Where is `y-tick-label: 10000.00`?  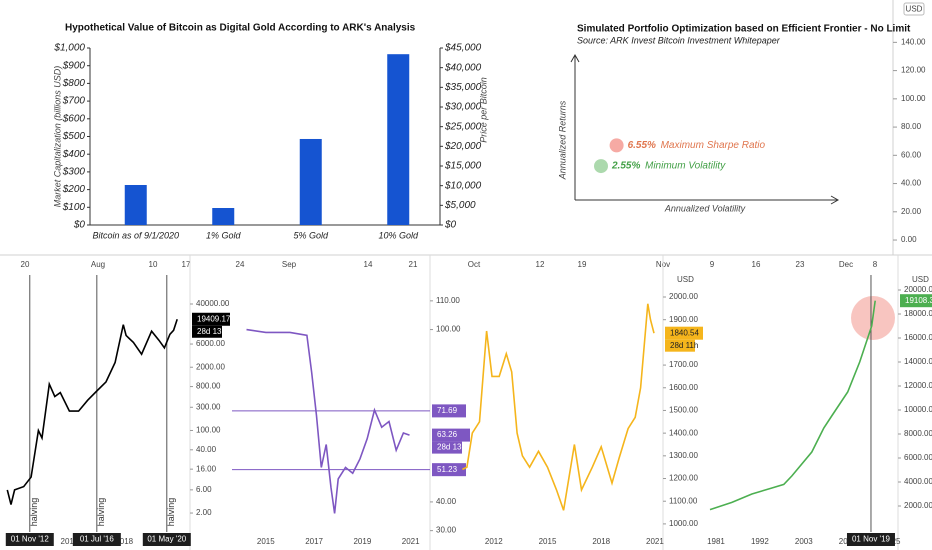 y-tick-label: 10000.00 is located at coordinates (918, 409).